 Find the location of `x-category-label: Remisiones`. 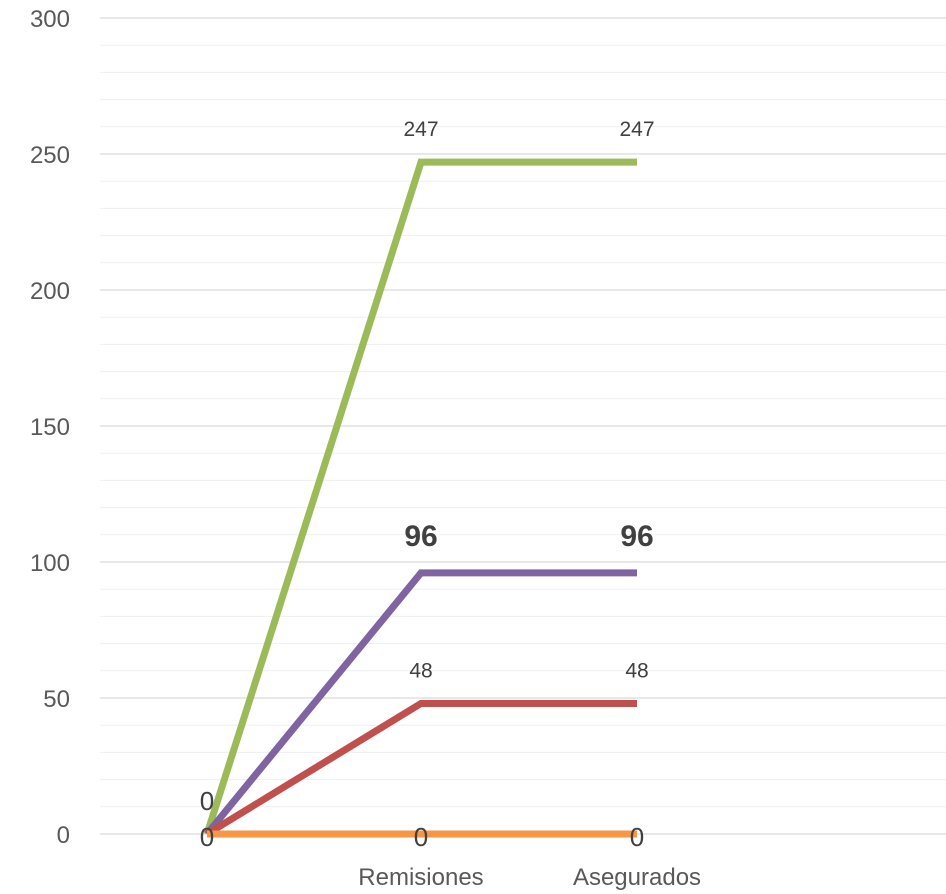

x-category-label: Remisiones is located at coordinates (420, 877).